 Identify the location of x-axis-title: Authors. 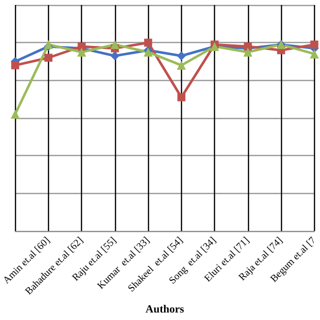
(165, 310).